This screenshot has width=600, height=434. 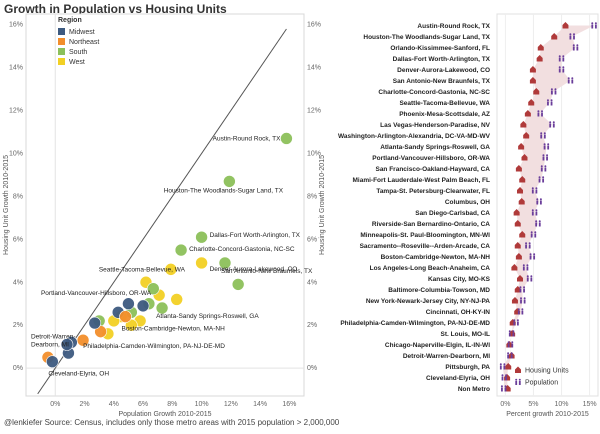 What do you see at coordinates (465, 334) in the screenshot?
I see `metro-label: St. Louis, MO-IL` at bounding box center [465, 334].